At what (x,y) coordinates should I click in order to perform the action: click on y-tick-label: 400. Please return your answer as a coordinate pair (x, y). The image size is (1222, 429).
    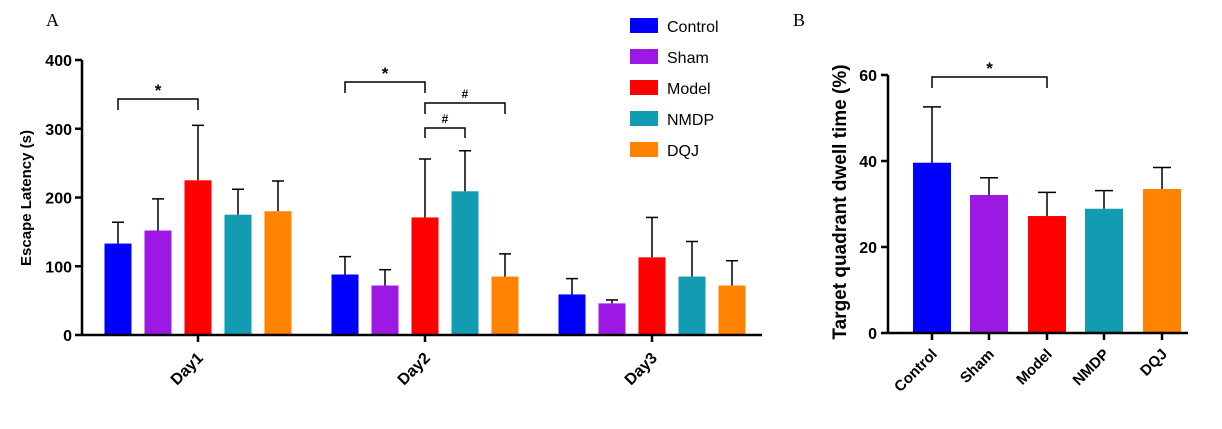
    Looking at the image, I should click on (58, 61).